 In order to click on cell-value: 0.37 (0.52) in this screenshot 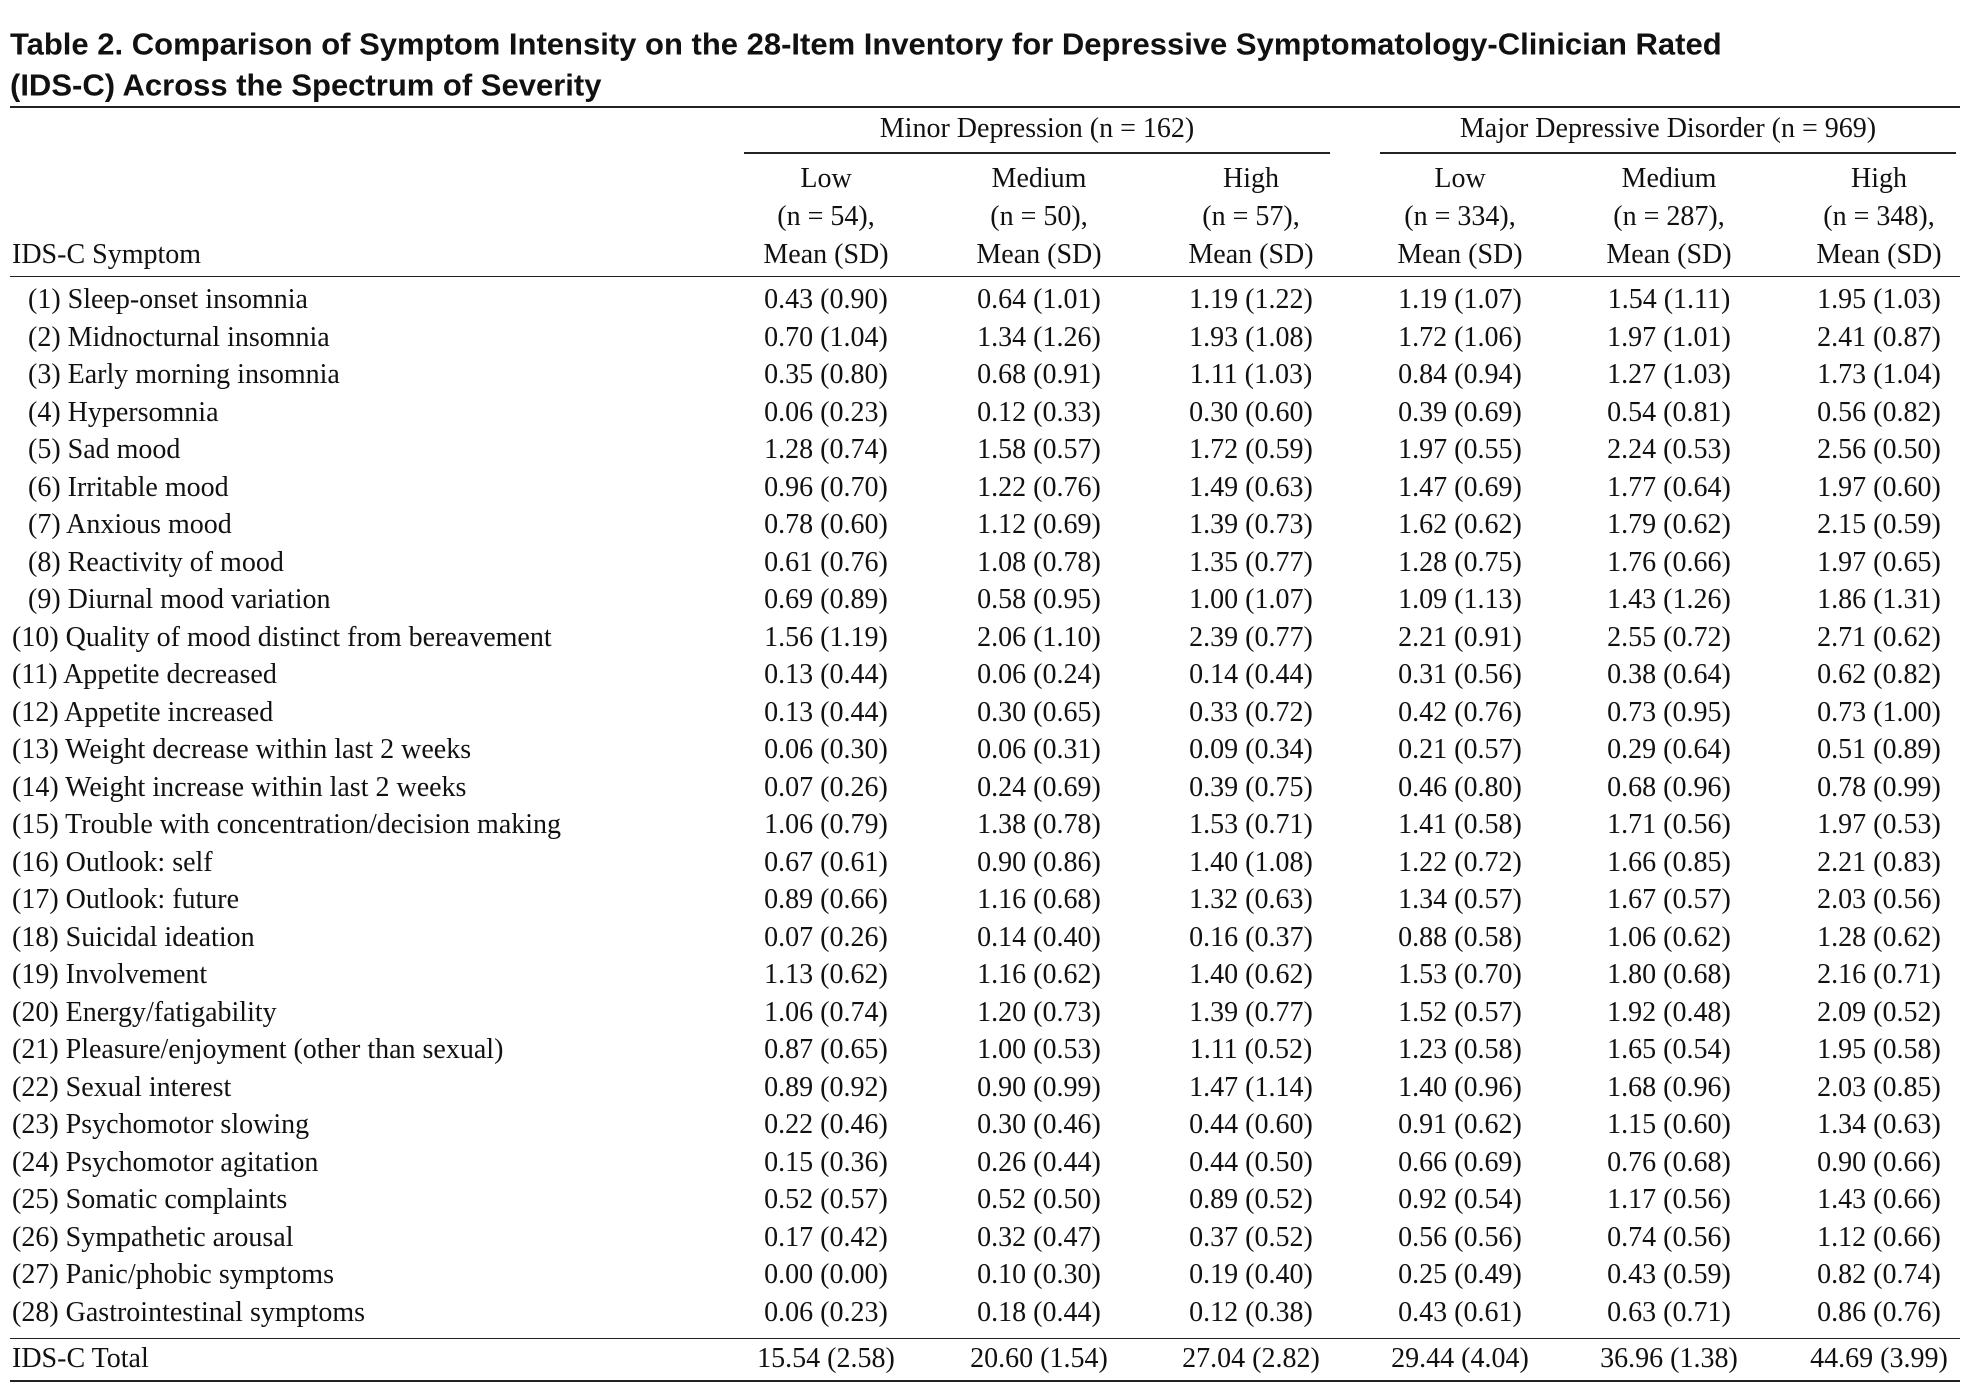, I will do `click(1251, 1237)`.